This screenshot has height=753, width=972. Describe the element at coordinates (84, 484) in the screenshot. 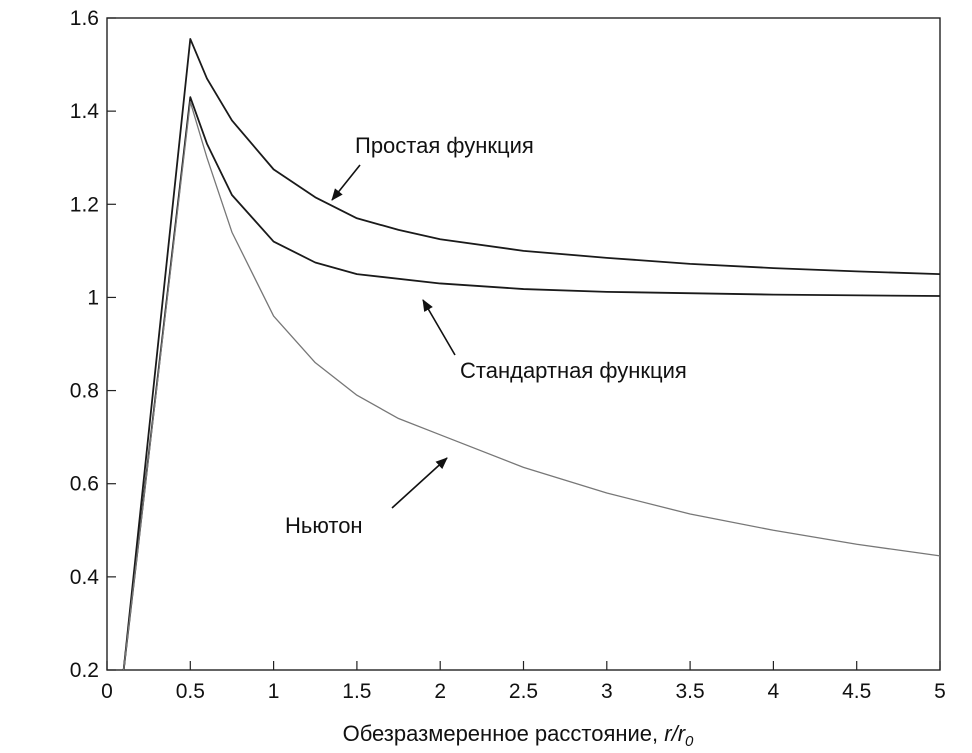

I see `y-tick-label: 0.6` at that location.